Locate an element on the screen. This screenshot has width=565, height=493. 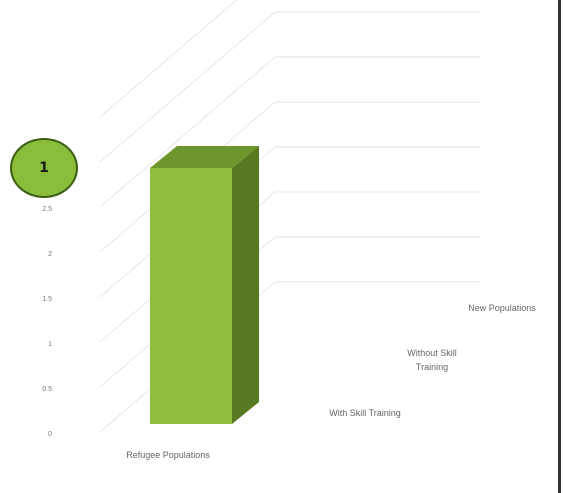
number-badge: 1 is located at coordinates (44, 168).